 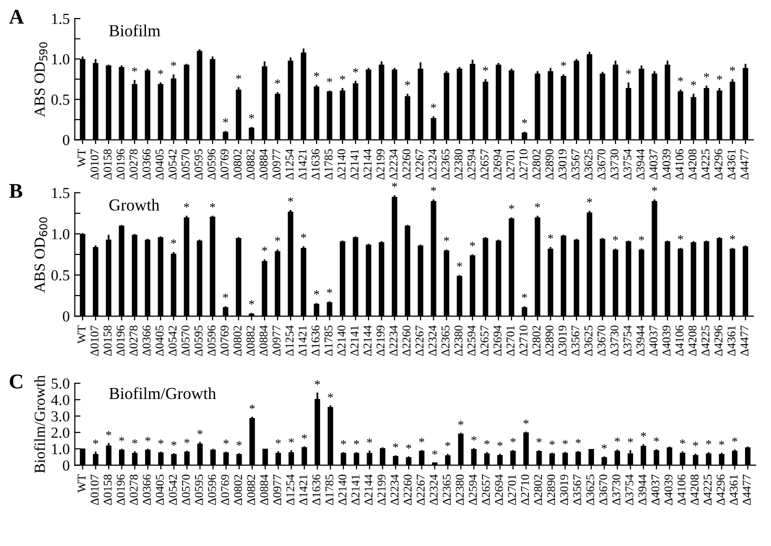 What do you see at coordinates (162, 393) in the screenshot?
I see `chart-title: Biofilm/Growth` at bounding box center [162, 393].